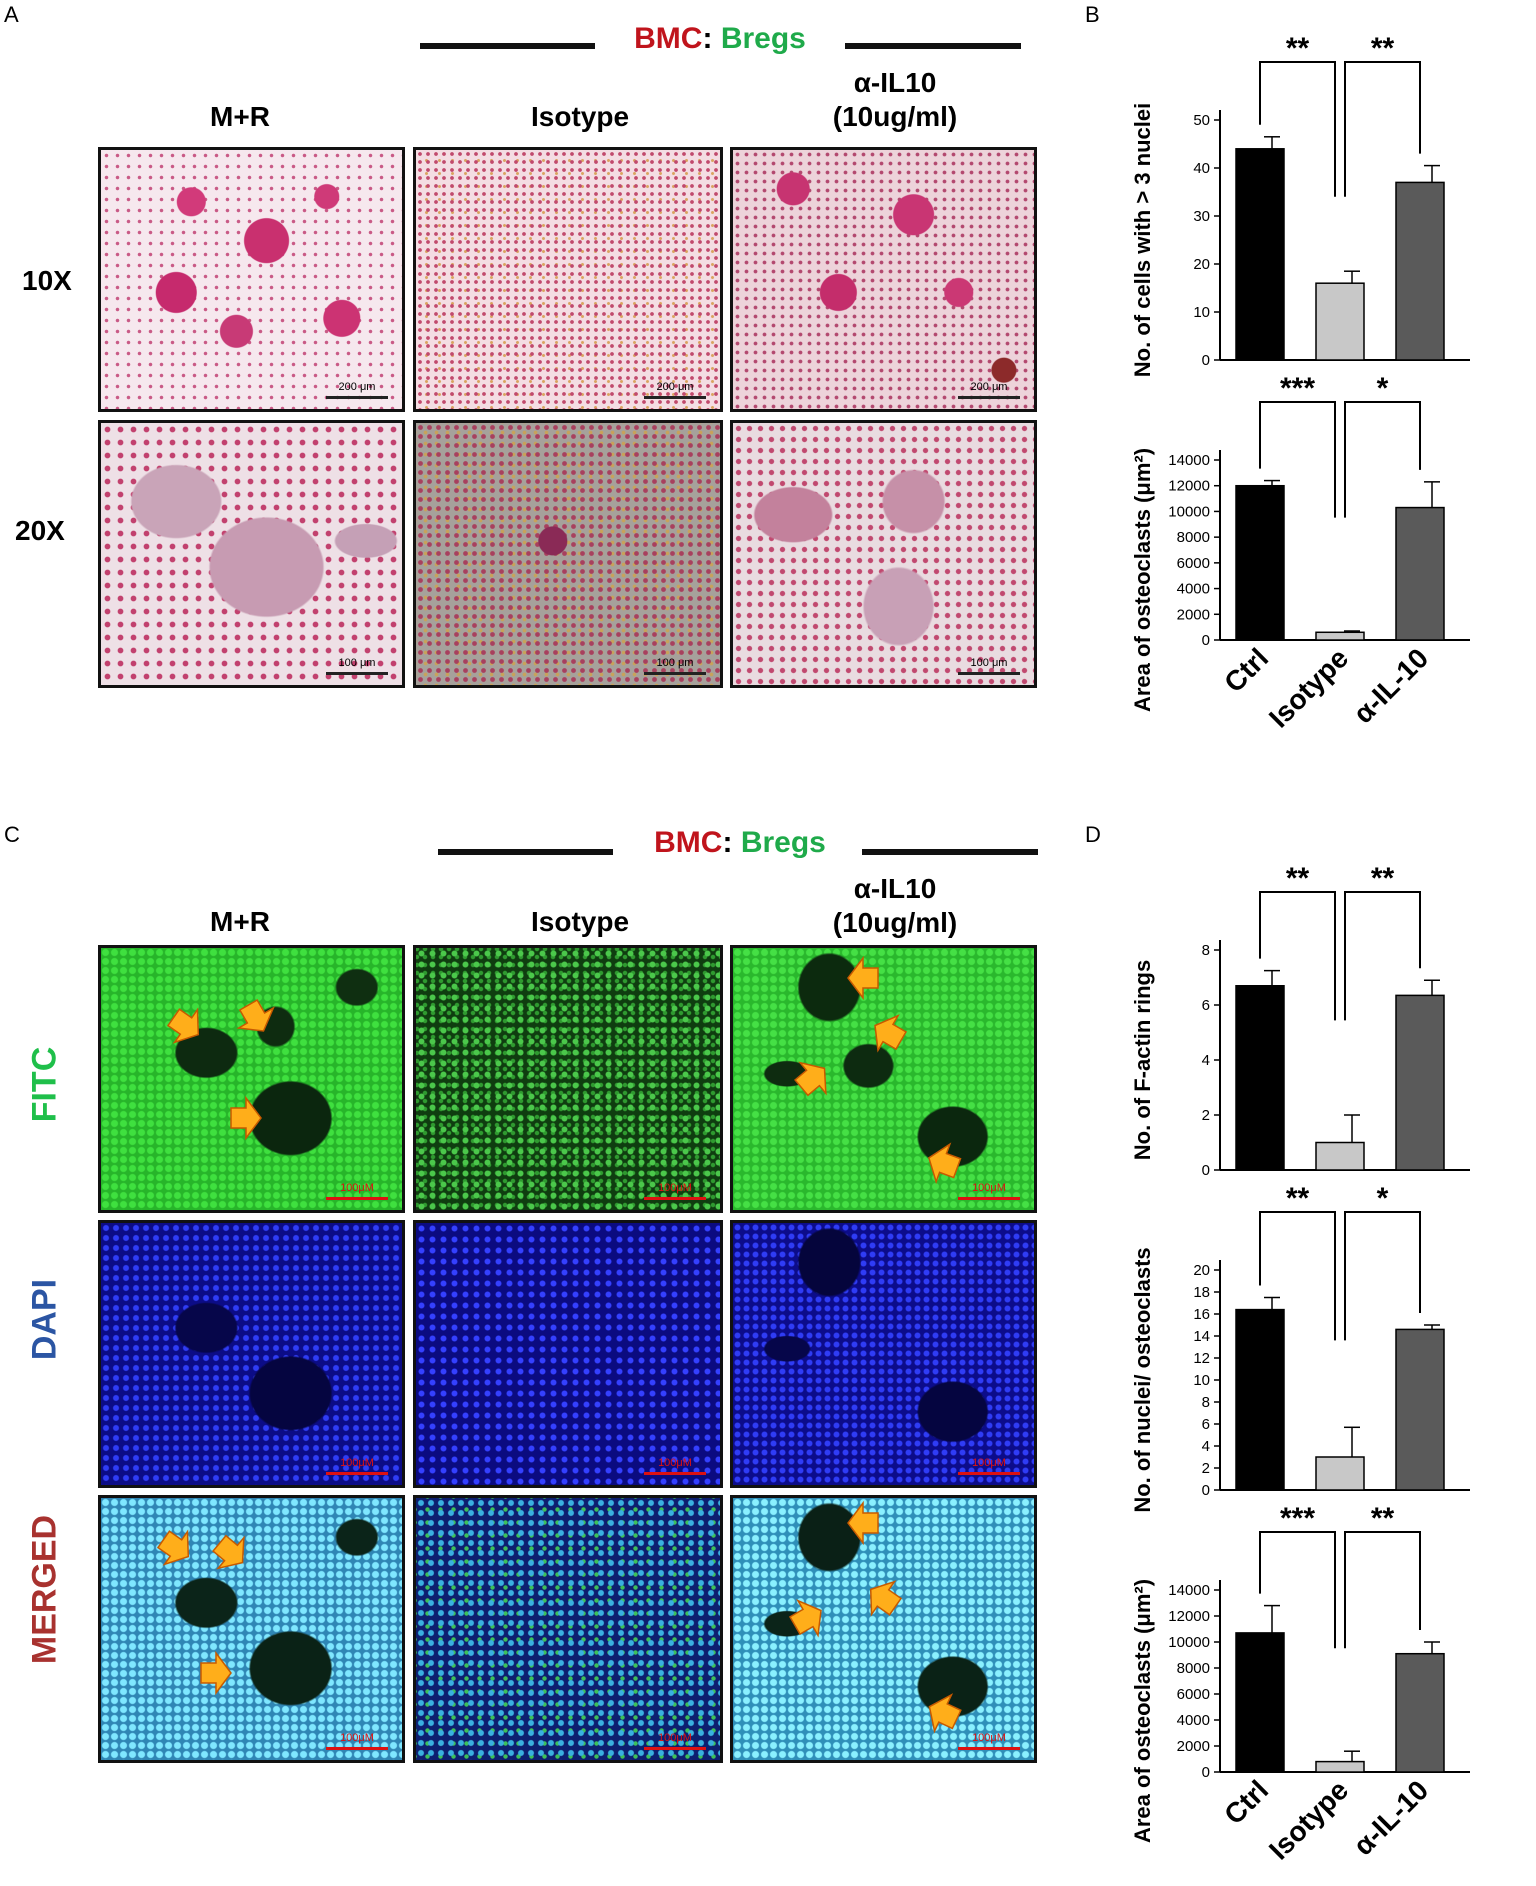 The height and width of the screenshot is (1886, 1536). Describe the element at coordinates (1383, 1198) in the screenshot. I see `significance-label: *` at that location.